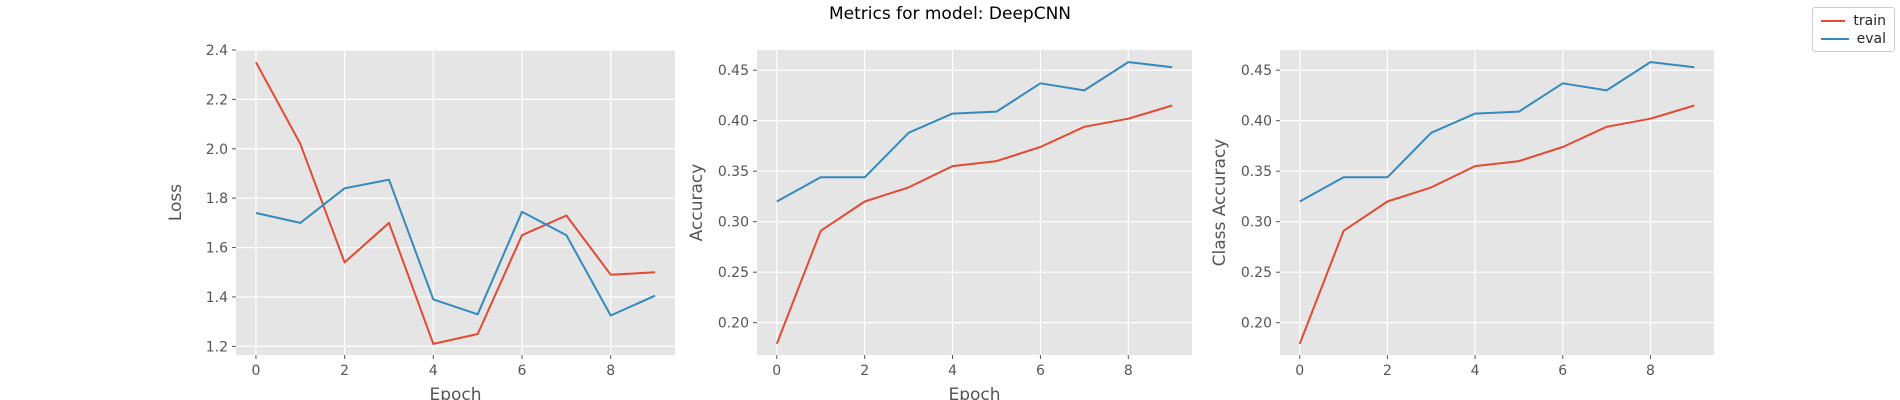 This screenshot has height=400, width=1900. Describe the element at coordinates (1833, 21) in the screenshot. I see `legend-swatch-train` at that location.